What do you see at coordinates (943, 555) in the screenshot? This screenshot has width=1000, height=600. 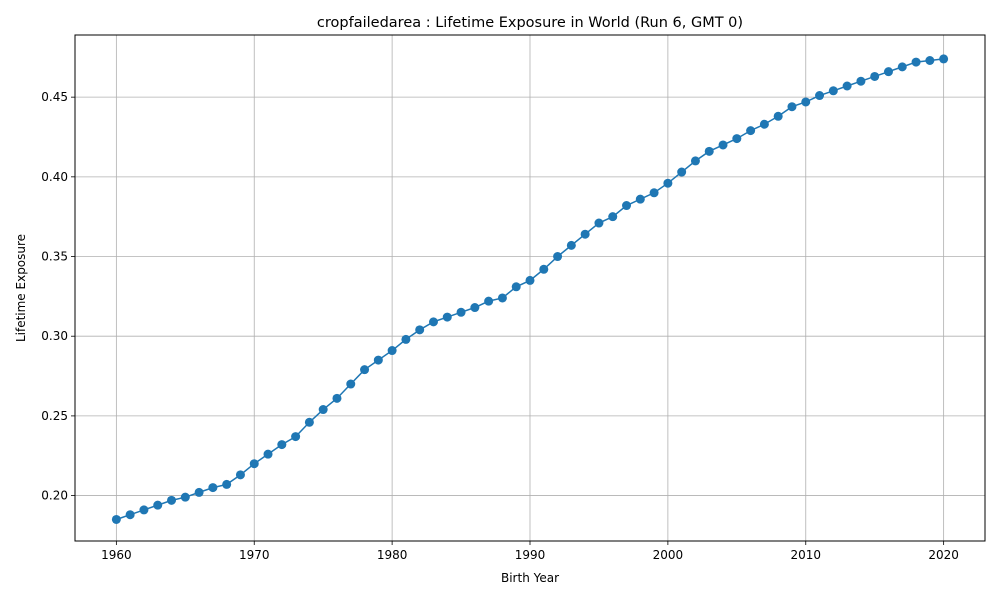 I see `x-tick-label: 2020` at bounding box center [943, 555].